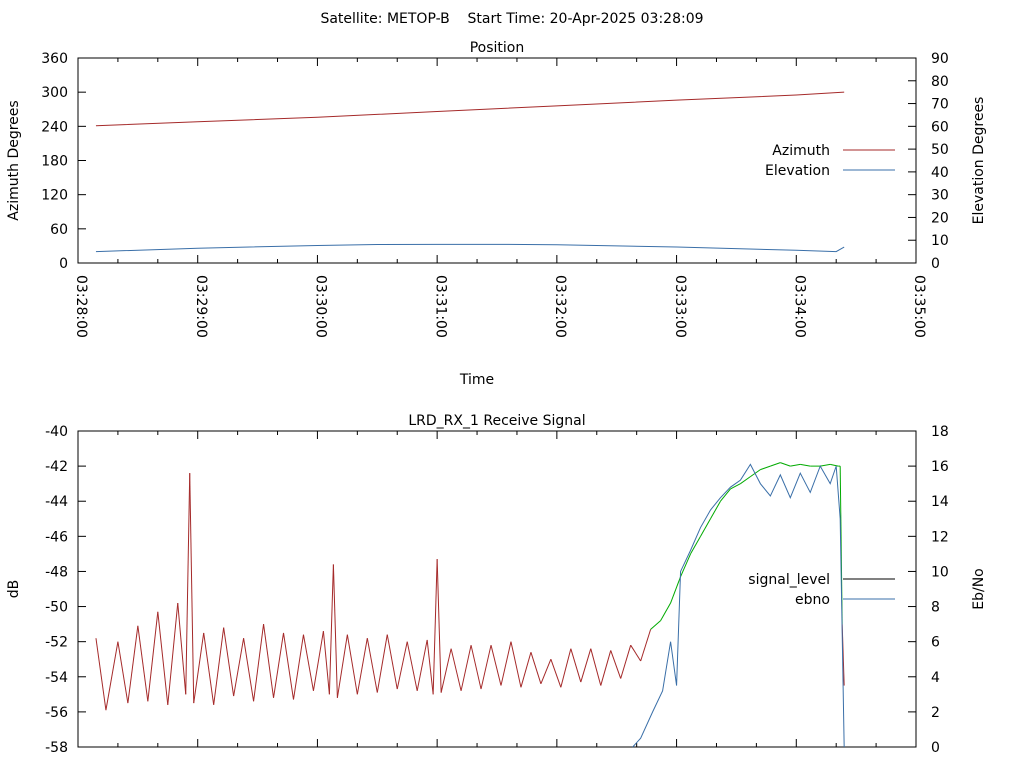  What do you see at coordinates (14, 160) in the screenshot?
I see `y-axis-label: Azimuth Degrees` at bounding box center [14, 160].